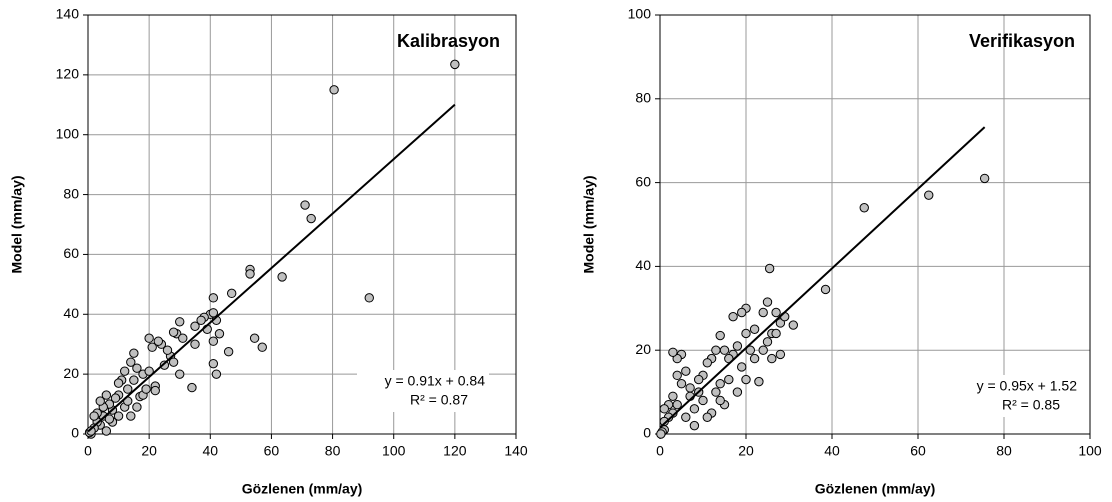  I want to click on chart-title: Verifikasyon, so click(1022, 41).